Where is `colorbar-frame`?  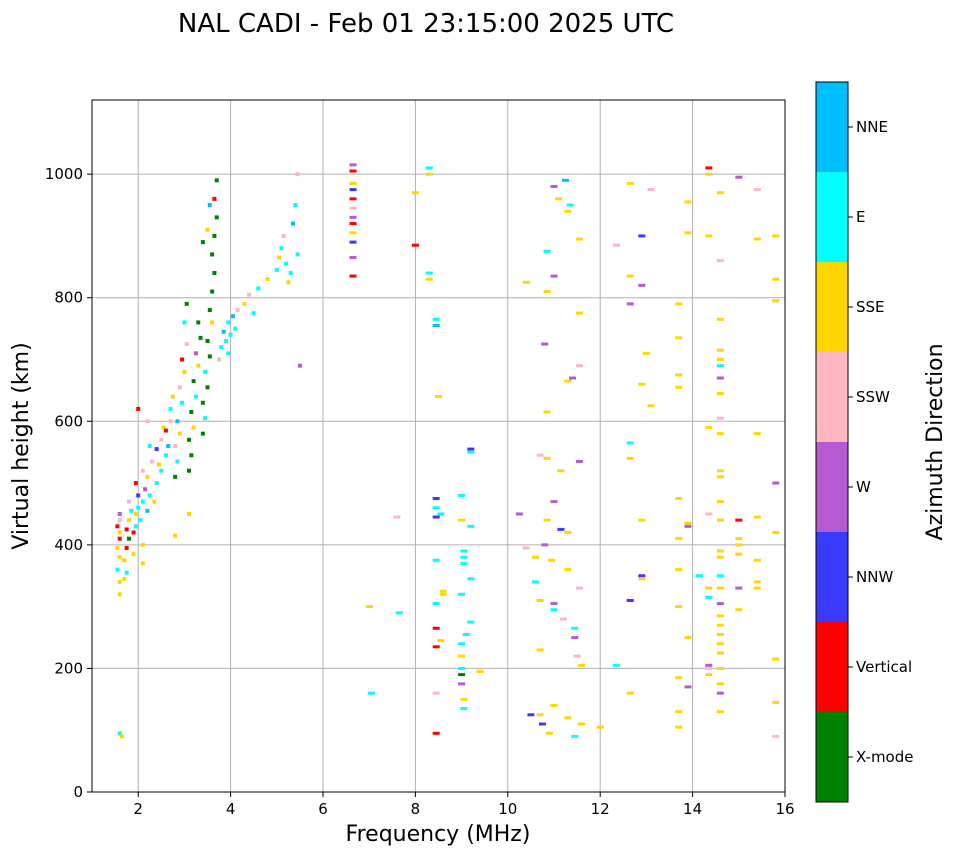 colorbar-frame is located at coordinates (832, 442).